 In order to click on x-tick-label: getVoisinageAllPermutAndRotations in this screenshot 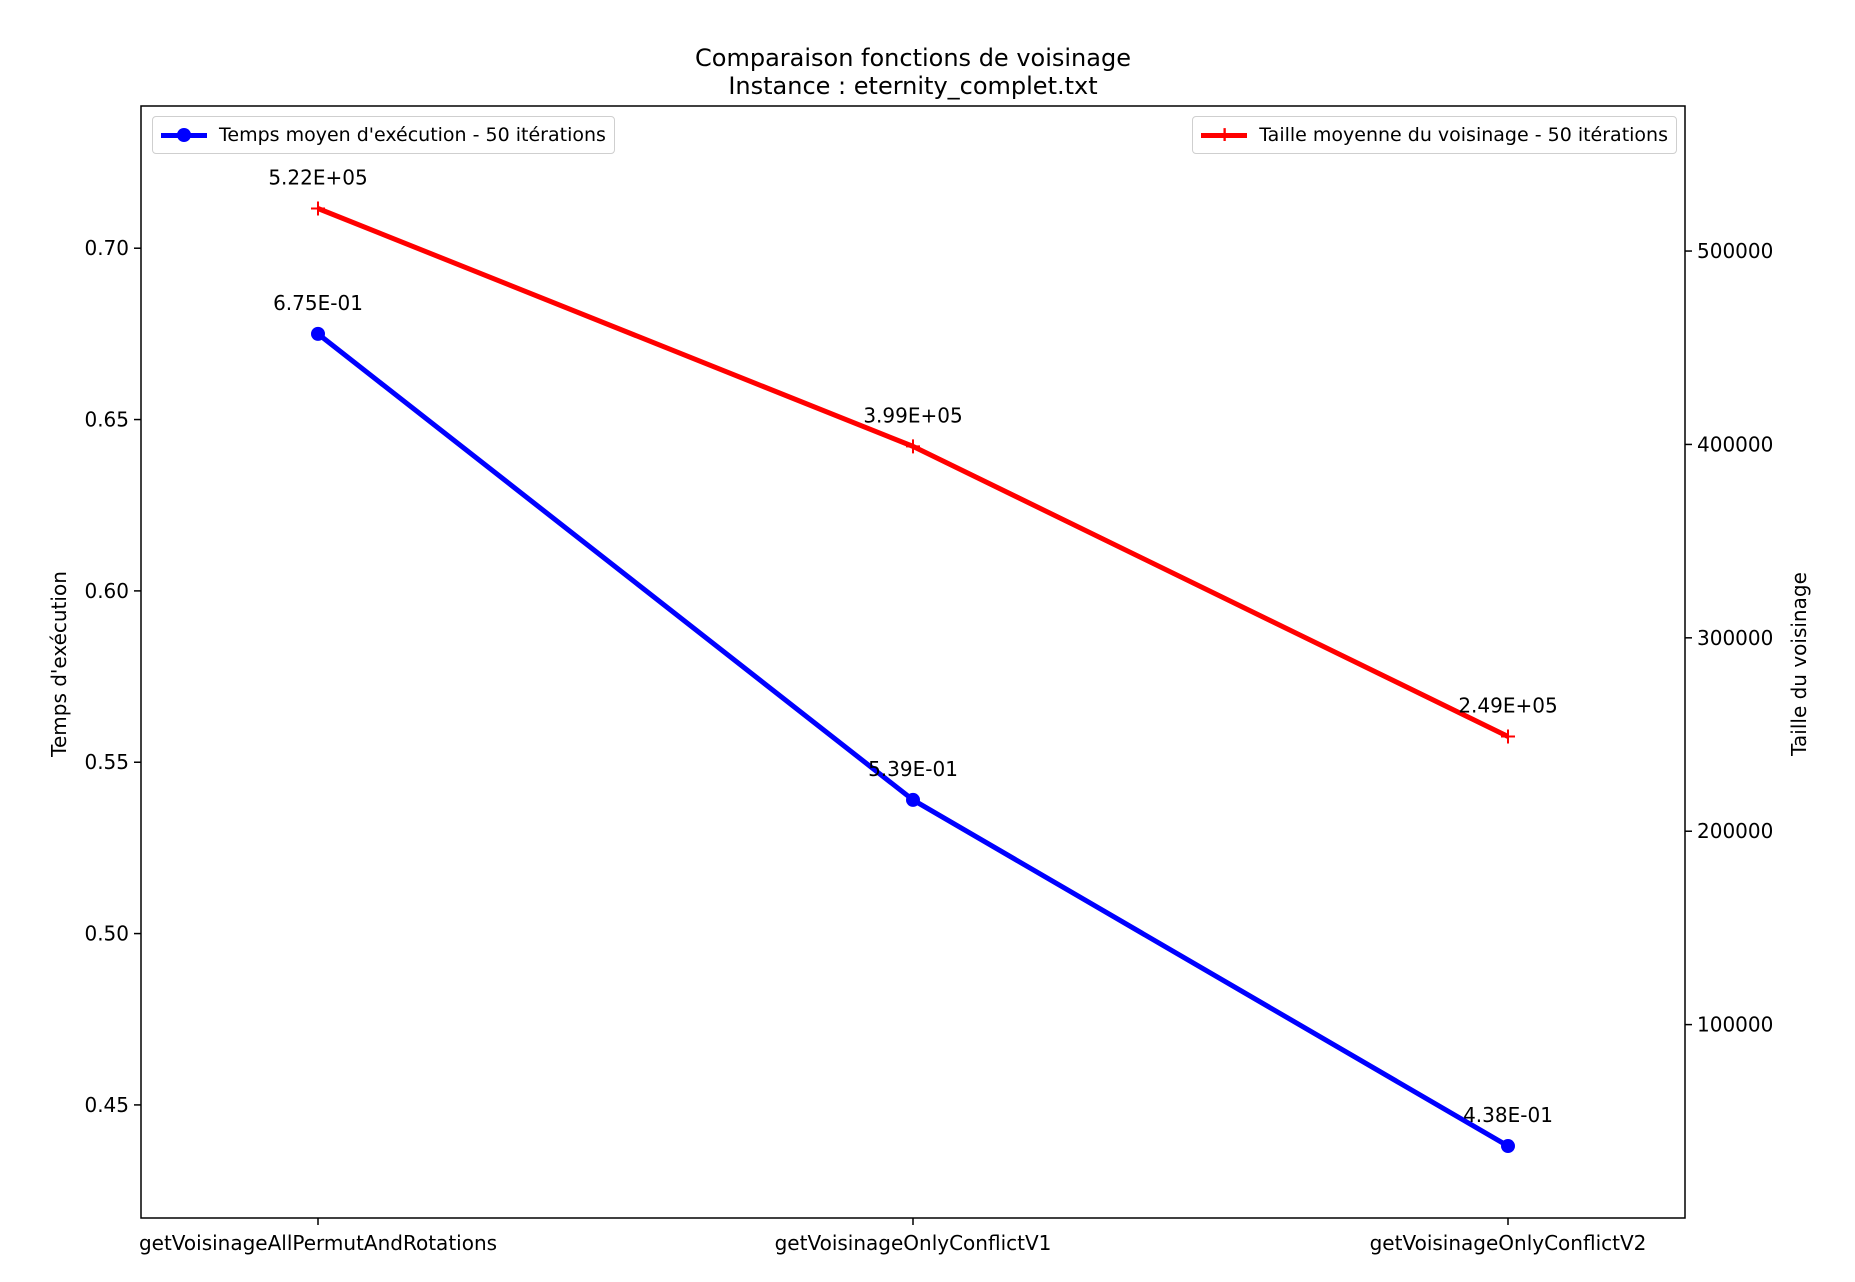, I will do `click(318, 1243)`.